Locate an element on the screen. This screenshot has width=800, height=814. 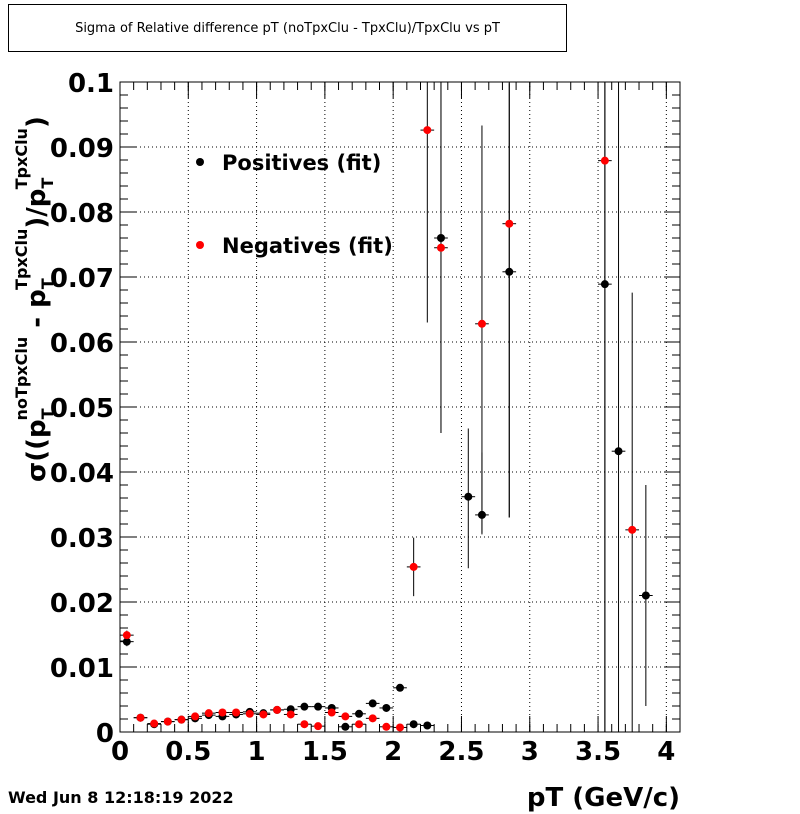
date-stamp: Wed Jun 8 12:18:19 2022 is located at coordinates (121, 797).